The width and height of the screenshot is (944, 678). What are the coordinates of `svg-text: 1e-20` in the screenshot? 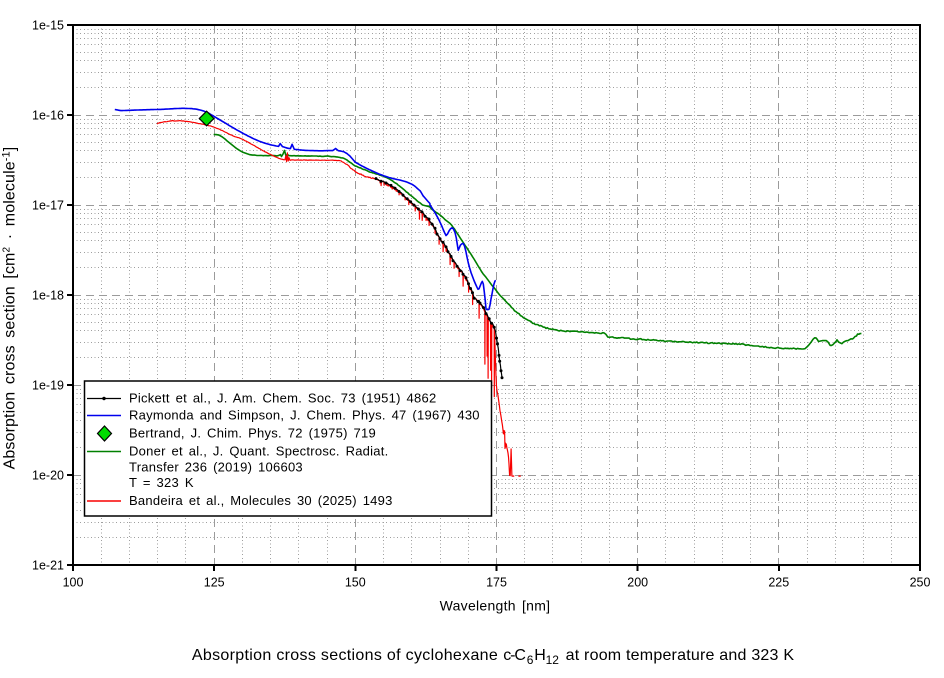 It's located at (48, 476).